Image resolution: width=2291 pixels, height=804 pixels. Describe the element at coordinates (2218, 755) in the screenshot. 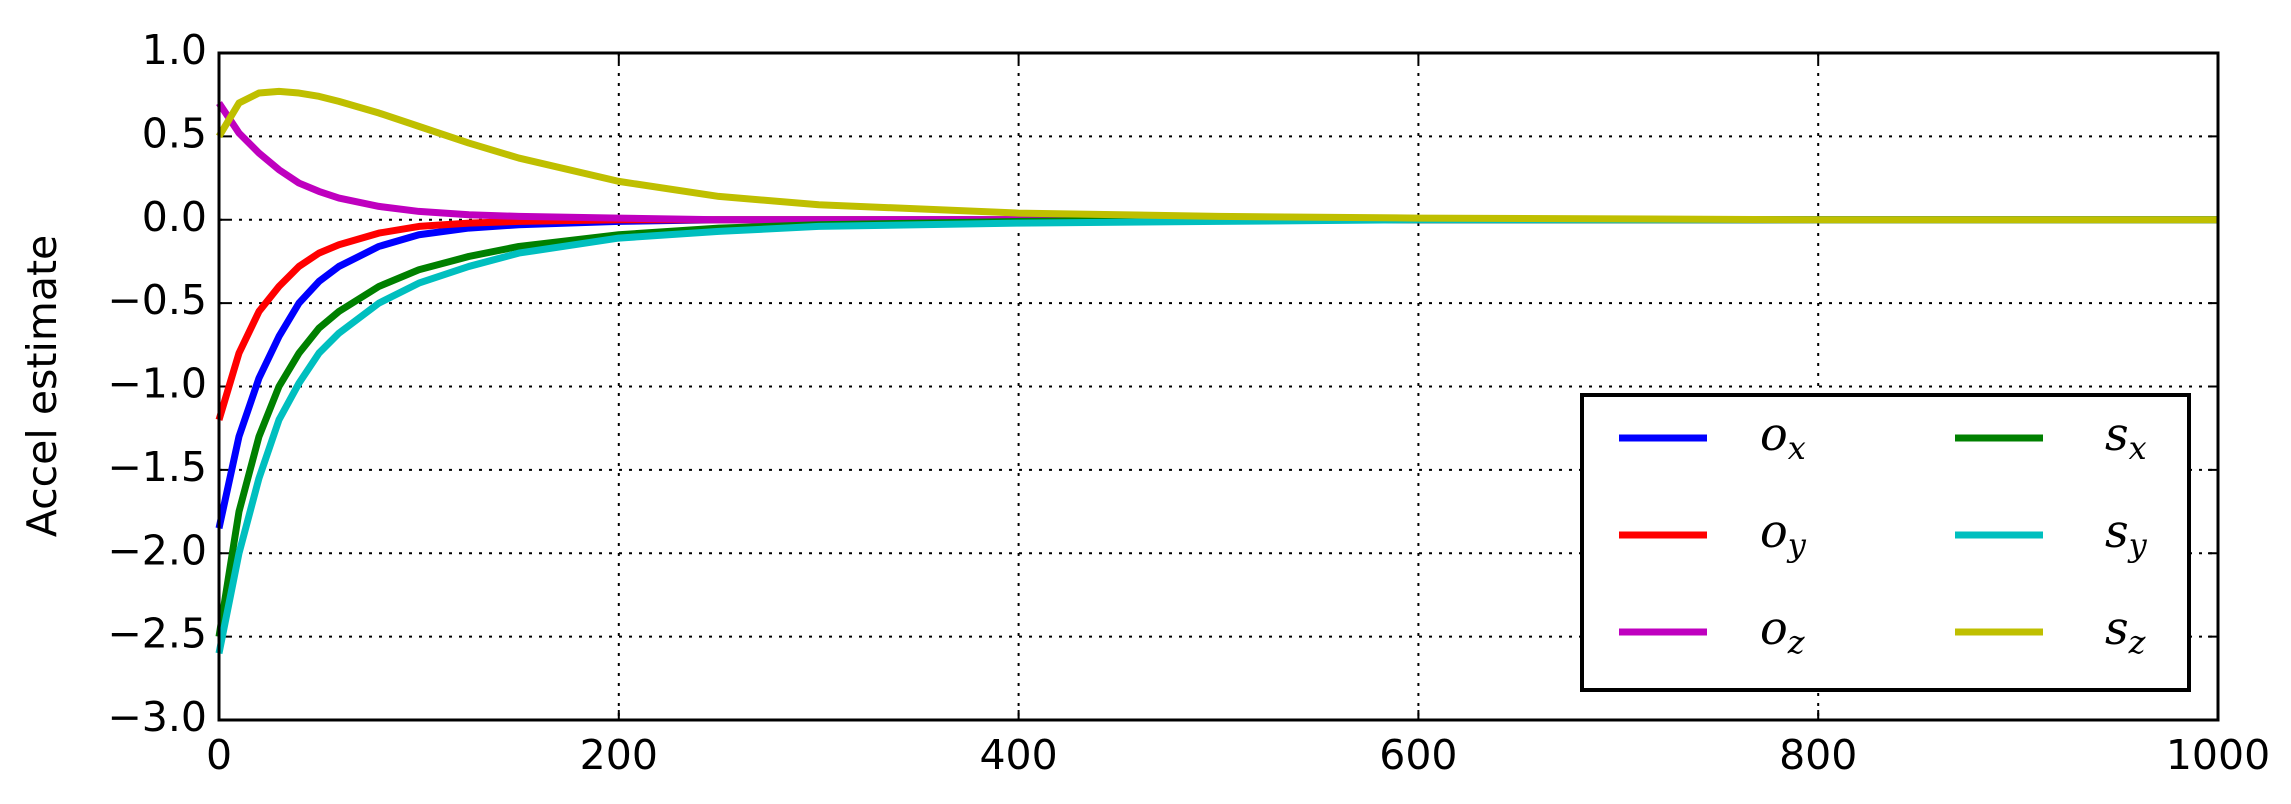

I see `x-tick-label: 1000` at that location.